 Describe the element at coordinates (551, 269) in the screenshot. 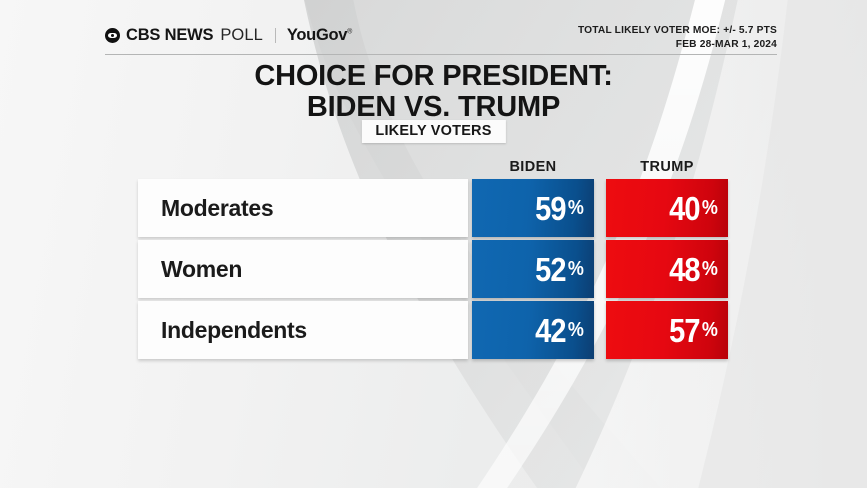

I see `biden-value: 52` at that location.